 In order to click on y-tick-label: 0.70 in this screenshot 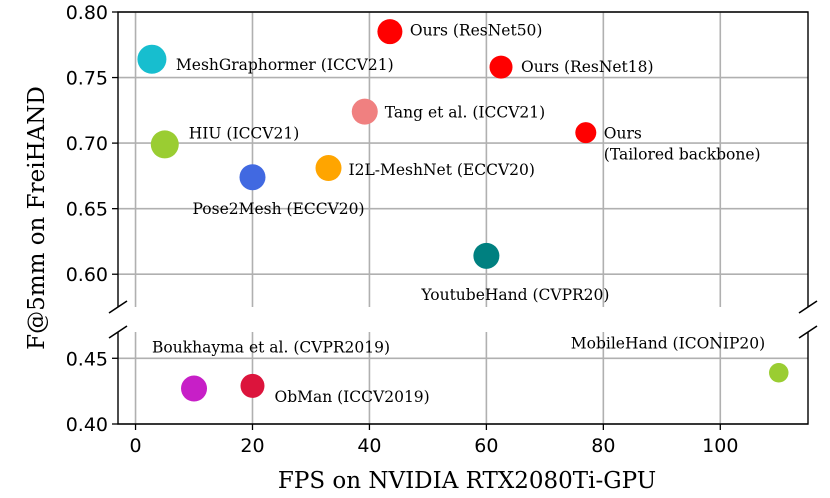, I will do `click(87, 144)`.